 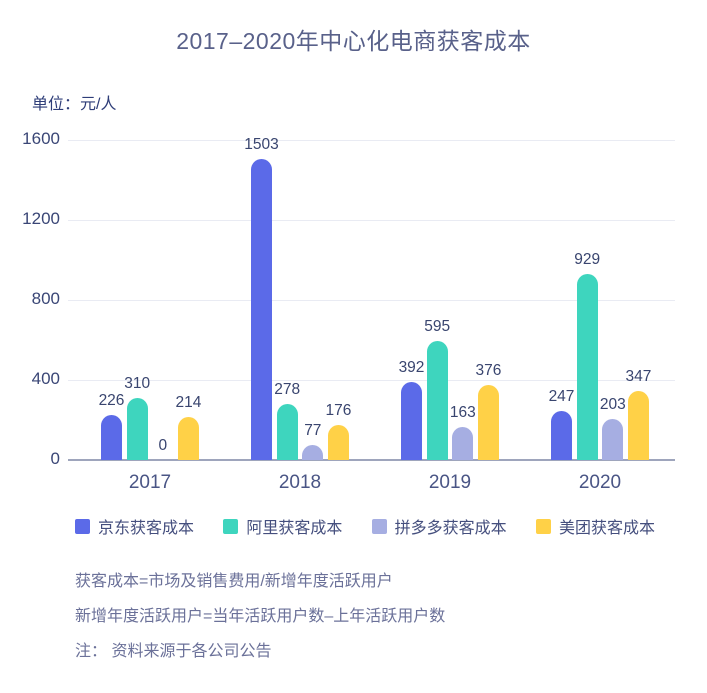 What do you see at coordinates (150, 482) in the screenshot?
I see `x-tick-label-2017: 2017` at bounding box center [150, 482].